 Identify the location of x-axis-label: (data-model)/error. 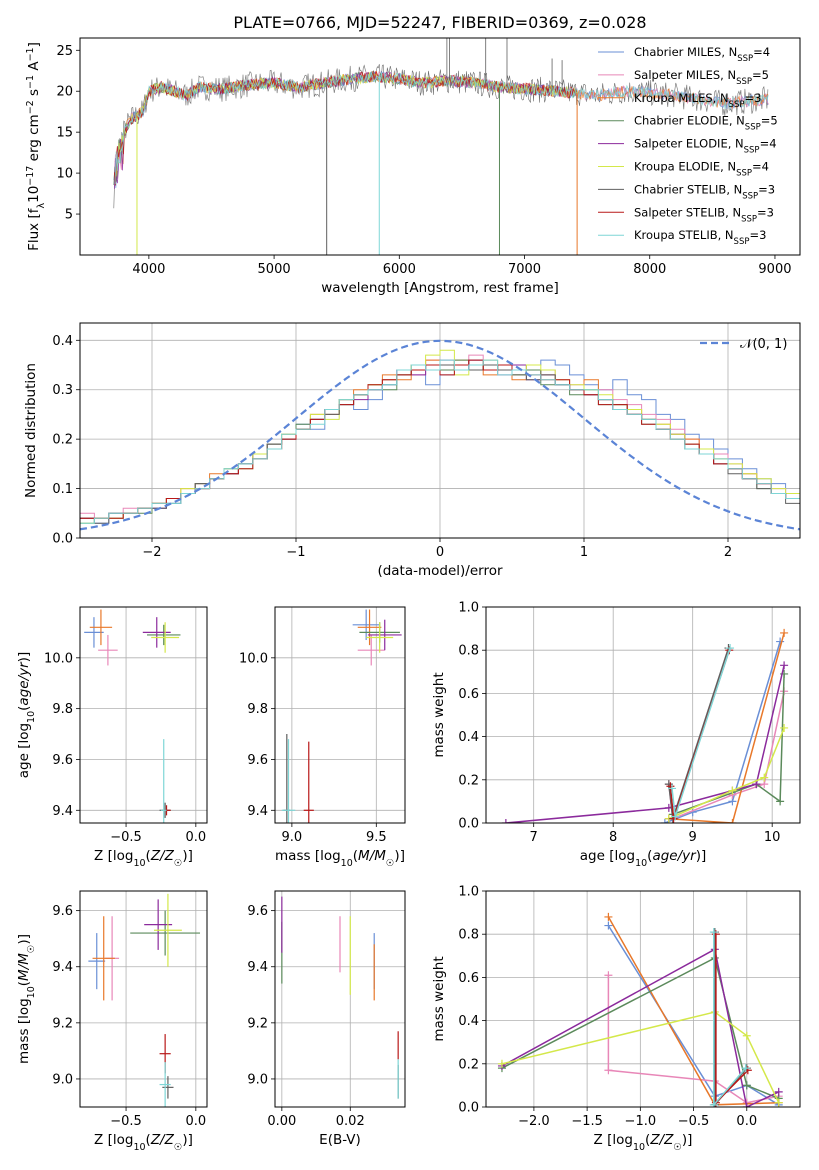
(440, 571).